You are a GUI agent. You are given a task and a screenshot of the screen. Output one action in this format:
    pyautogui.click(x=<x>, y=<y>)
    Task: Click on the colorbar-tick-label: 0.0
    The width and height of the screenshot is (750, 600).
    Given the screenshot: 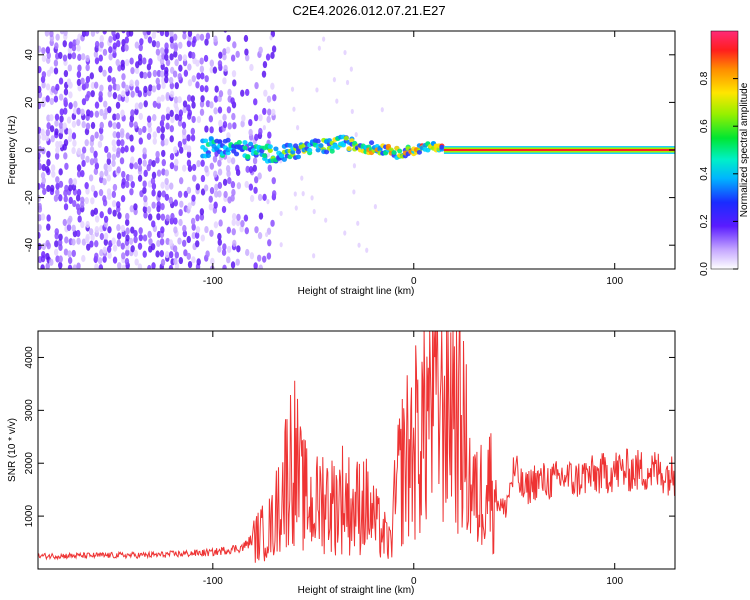 What is the action you would take?
    pyautogui.click(x=704, y=269)
    